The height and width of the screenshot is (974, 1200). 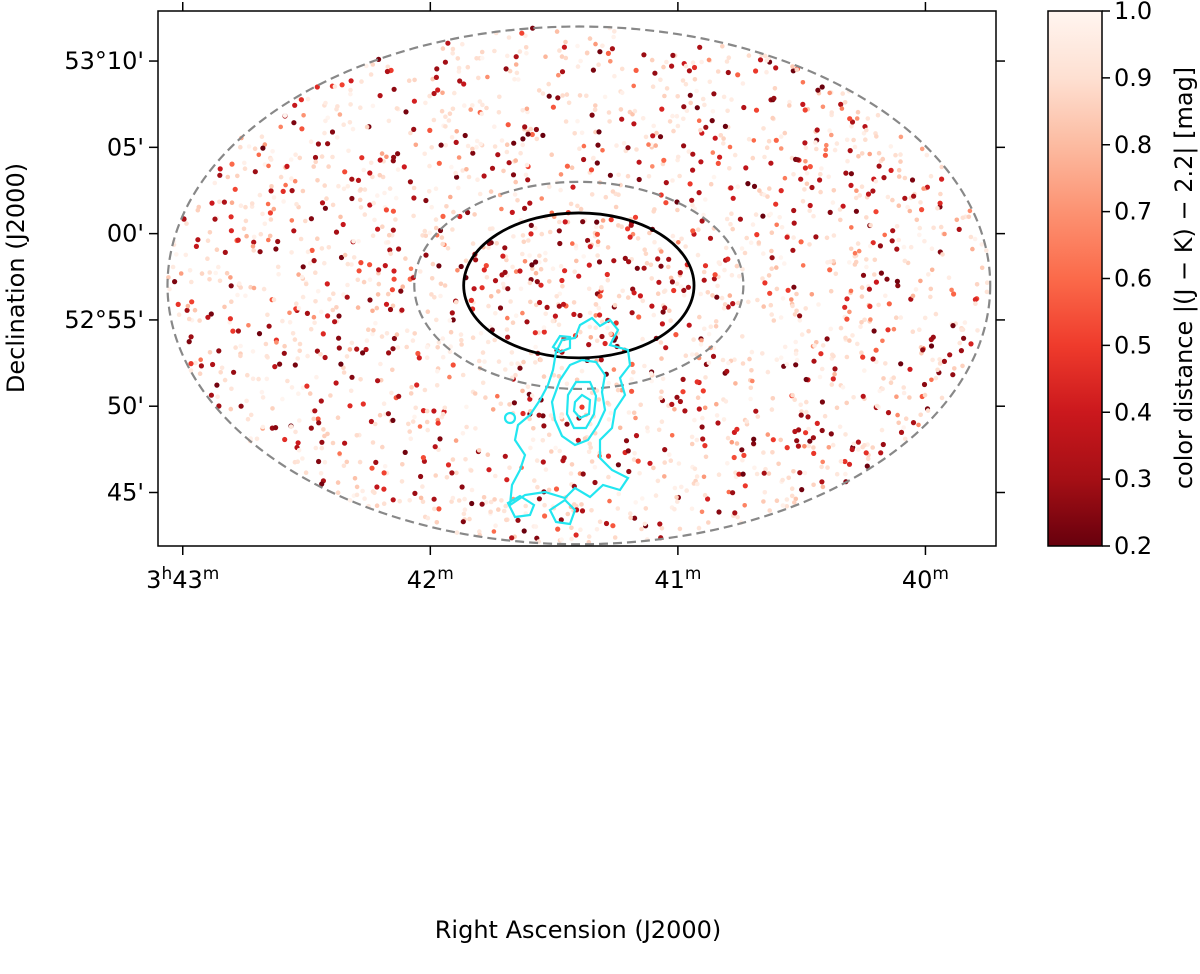 What do you see at coordinates (104, 320) in the screenshot?
I see `y-tick-label: 52°55'` at bounding box center [104, 320].